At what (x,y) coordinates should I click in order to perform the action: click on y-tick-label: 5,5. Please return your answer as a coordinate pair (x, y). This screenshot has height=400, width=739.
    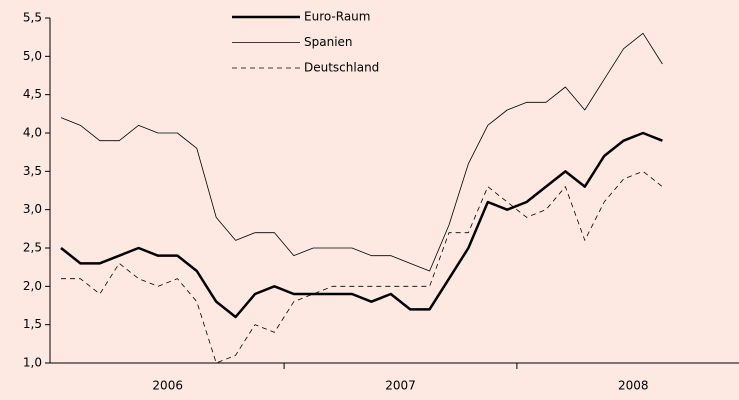
    Looking at the image, I should click on (32, 18).